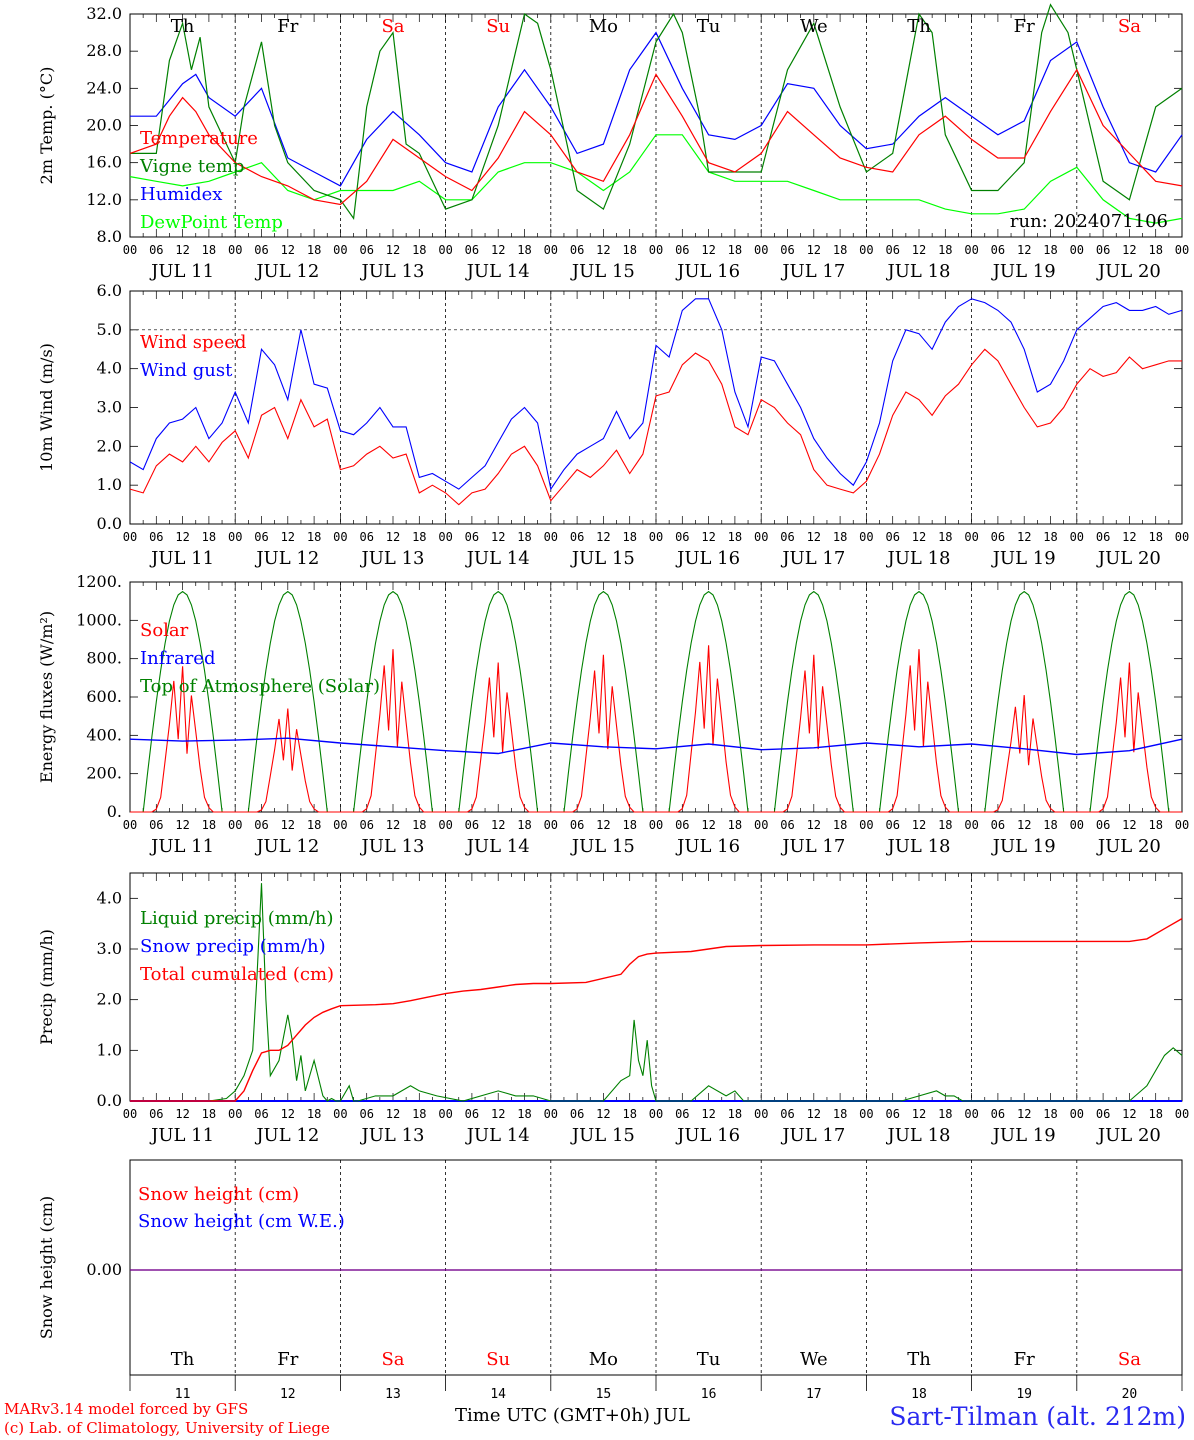 This screenshot has width=1194, height=1440. What do you see at coordinates (104, 658) in the screenshot?
I see `y-tick-label: 800.` at bounding box center [104, 658].